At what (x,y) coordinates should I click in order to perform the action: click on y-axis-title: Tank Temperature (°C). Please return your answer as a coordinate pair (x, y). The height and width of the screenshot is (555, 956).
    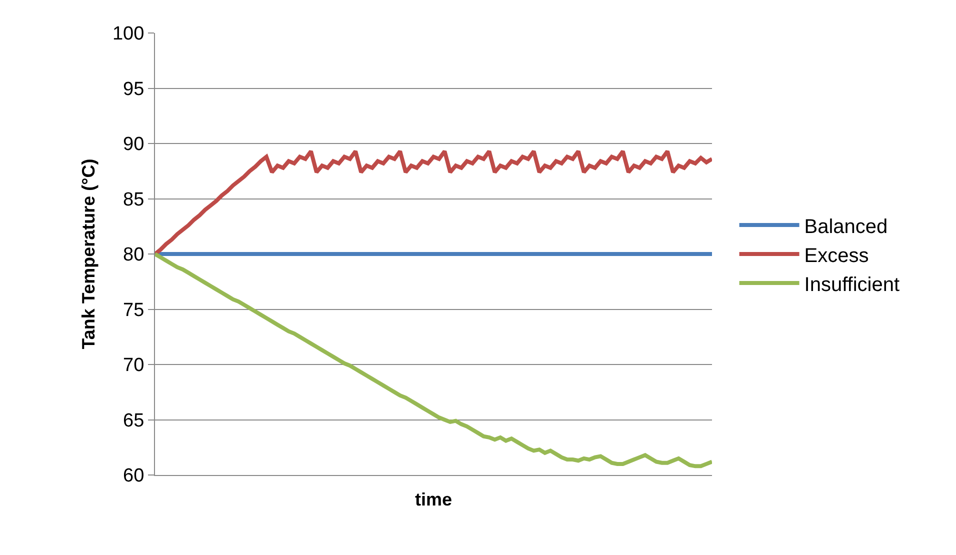
    Looking at the image, I should click on (88, 254).